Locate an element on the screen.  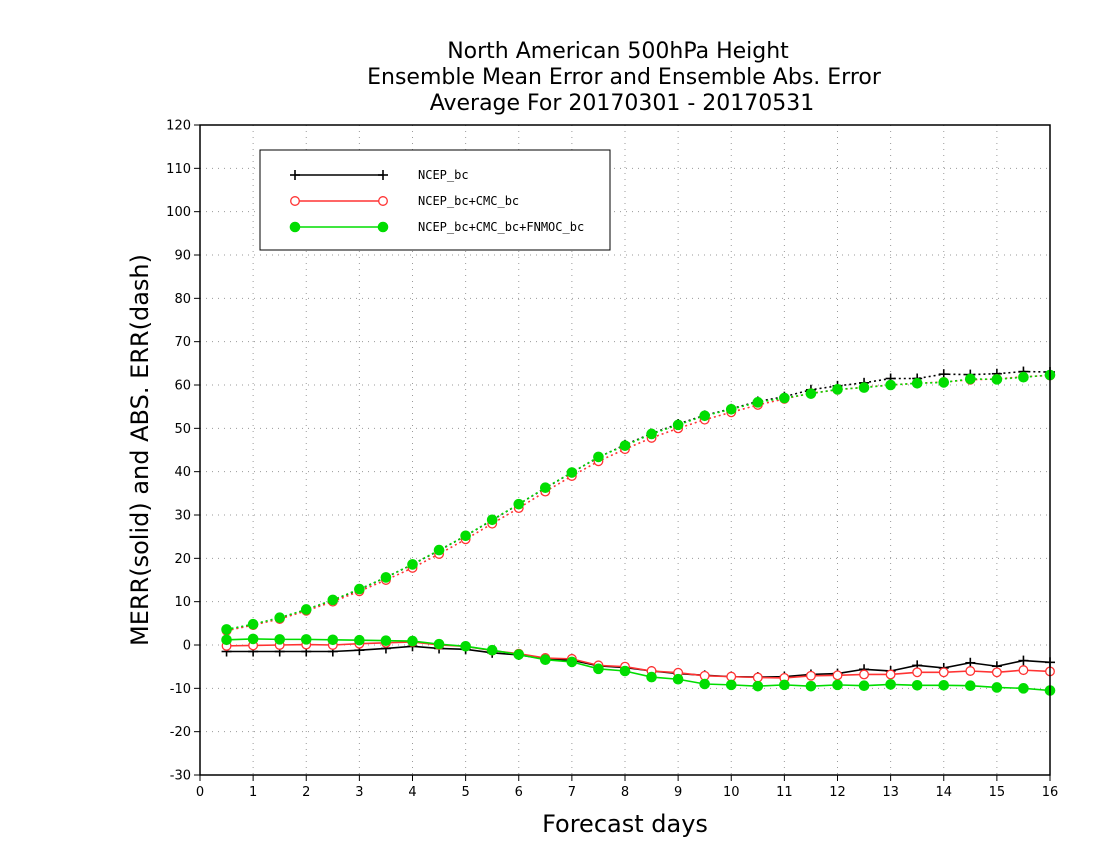
x-tick-label: 10 is located at coordinates (731, 792).